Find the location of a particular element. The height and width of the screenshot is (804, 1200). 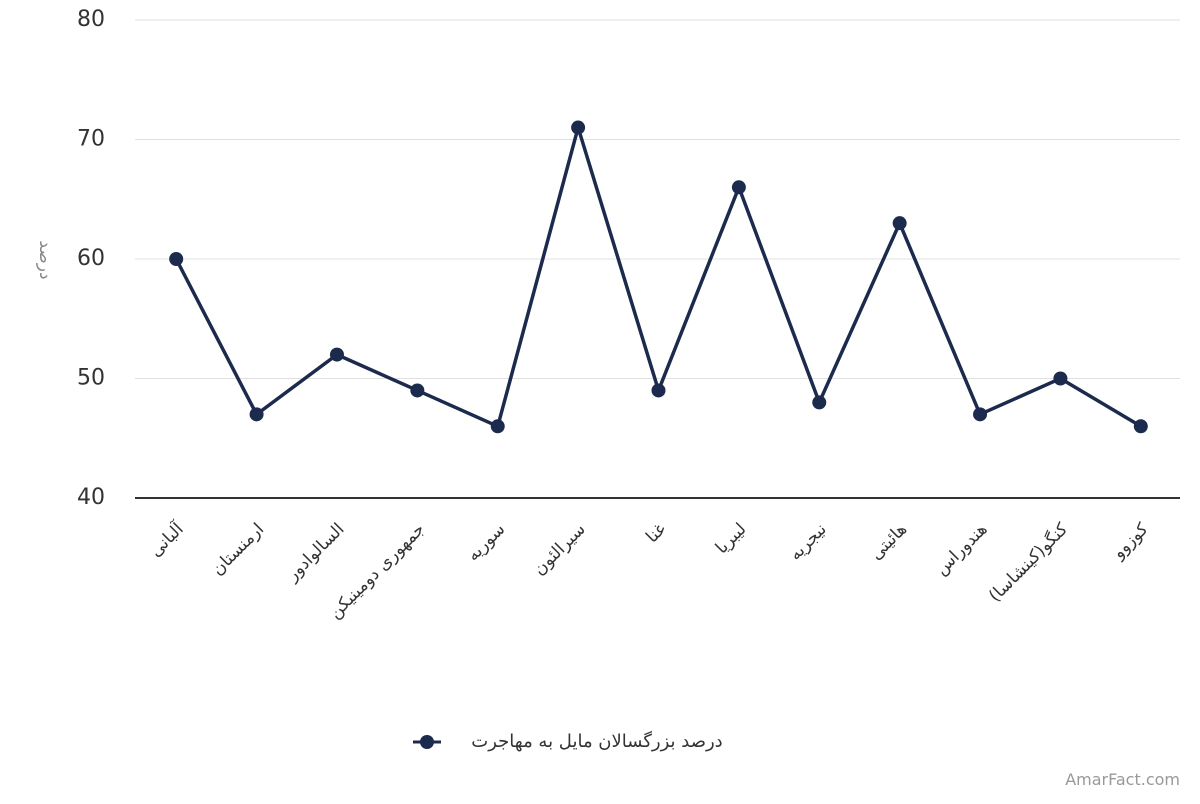

x-tick-label: هندوراس is located at coordinates (962, 549).